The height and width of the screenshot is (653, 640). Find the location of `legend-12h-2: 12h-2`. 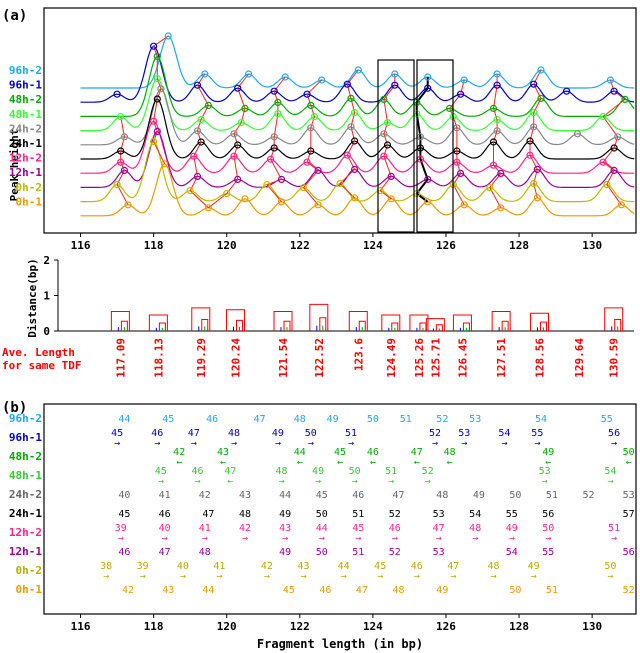

legend-12h-2: 12h-2 is located at coordinates (25, 158).